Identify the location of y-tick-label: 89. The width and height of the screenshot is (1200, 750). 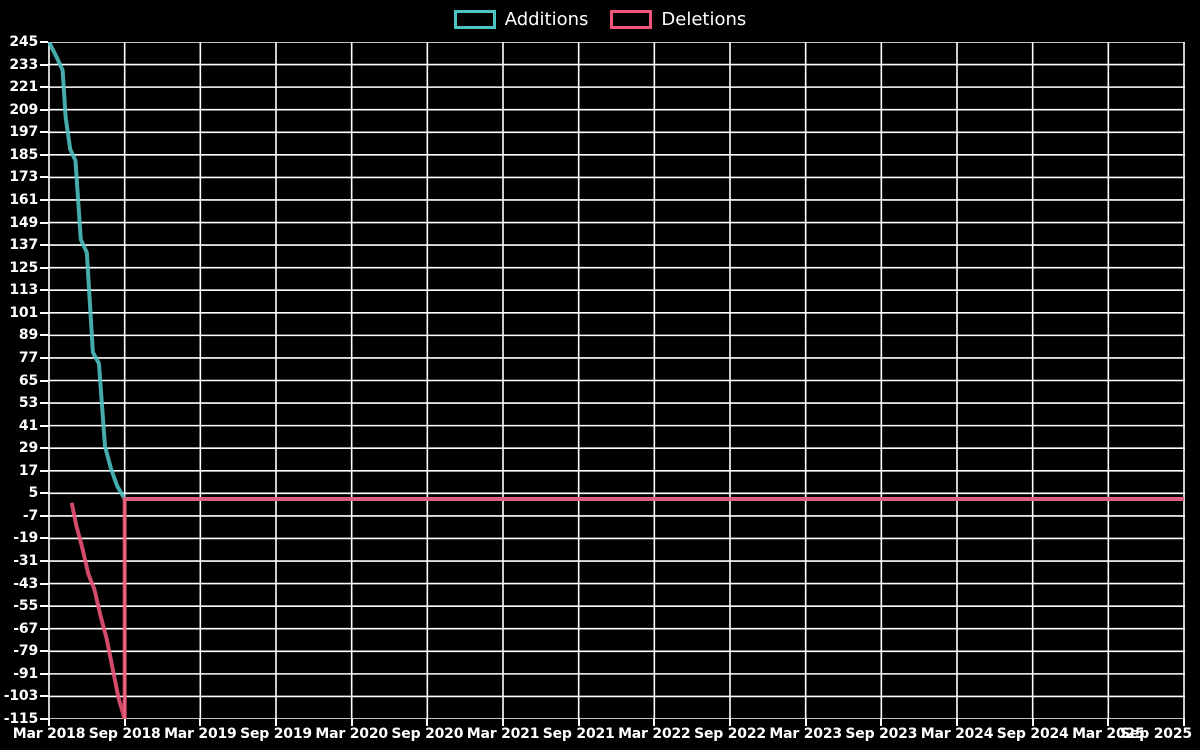
(28, 335).